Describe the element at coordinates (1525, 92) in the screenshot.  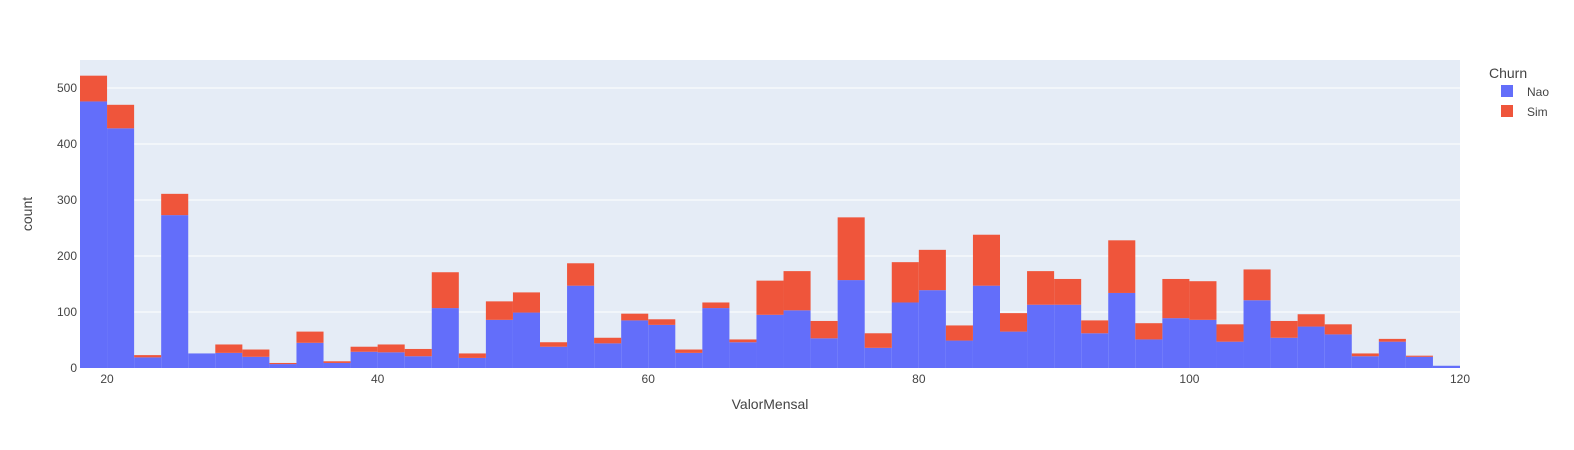
I see `legend-item-nao: Nao` at that location.